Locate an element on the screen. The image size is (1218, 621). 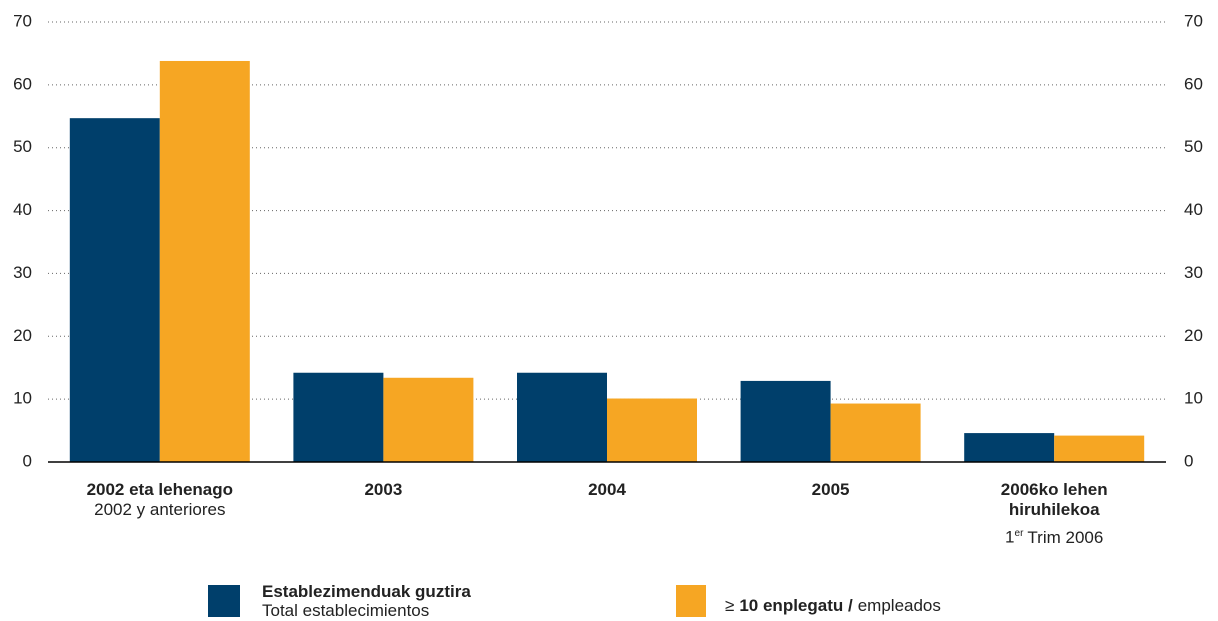
y-tick-label: 40 is located at coordinates (22, 209).